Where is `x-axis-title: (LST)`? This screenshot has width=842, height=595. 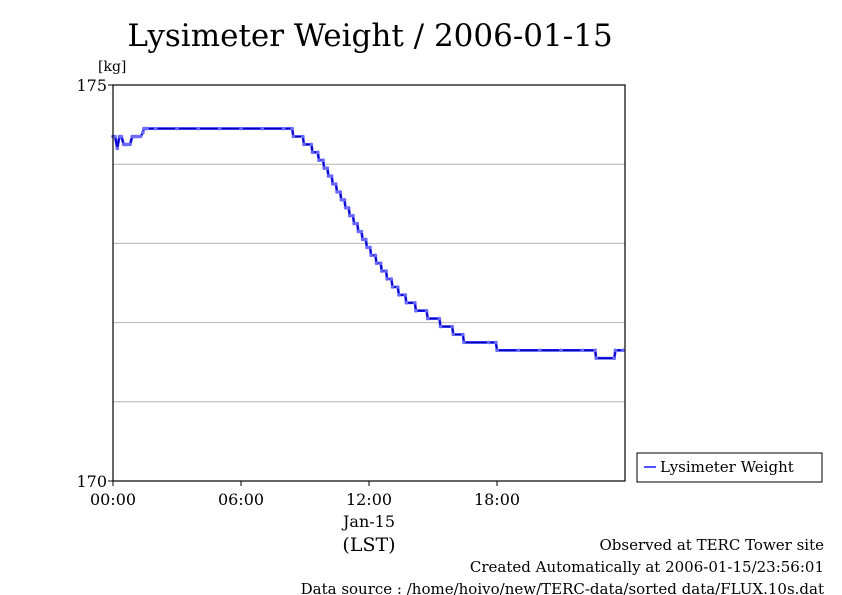
x-axis-title: (LST) is located at coordinates (368, 545).